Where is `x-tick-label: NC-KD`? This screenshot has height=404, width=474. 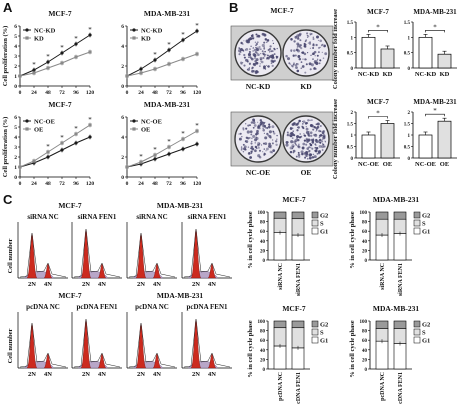
x-tick-label: NC-KD is located at coordinates (426, 74).